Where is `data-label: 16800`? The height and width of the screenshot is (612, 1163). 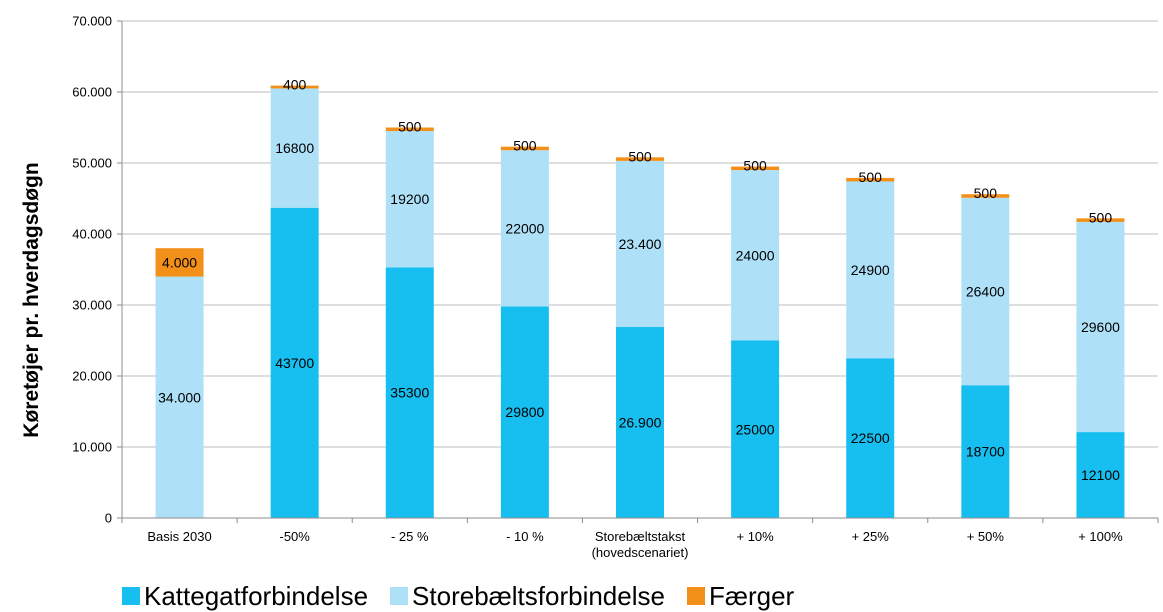
data-label: 16800 is located at coordinates (294, 148).